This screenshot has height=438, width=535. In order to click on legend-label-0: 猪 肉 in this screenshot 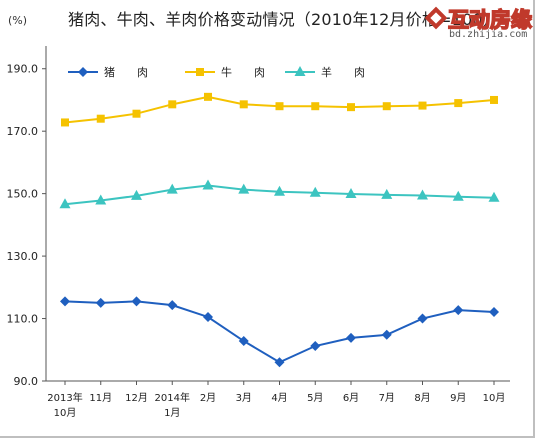, I will do `click(126, 72)`.